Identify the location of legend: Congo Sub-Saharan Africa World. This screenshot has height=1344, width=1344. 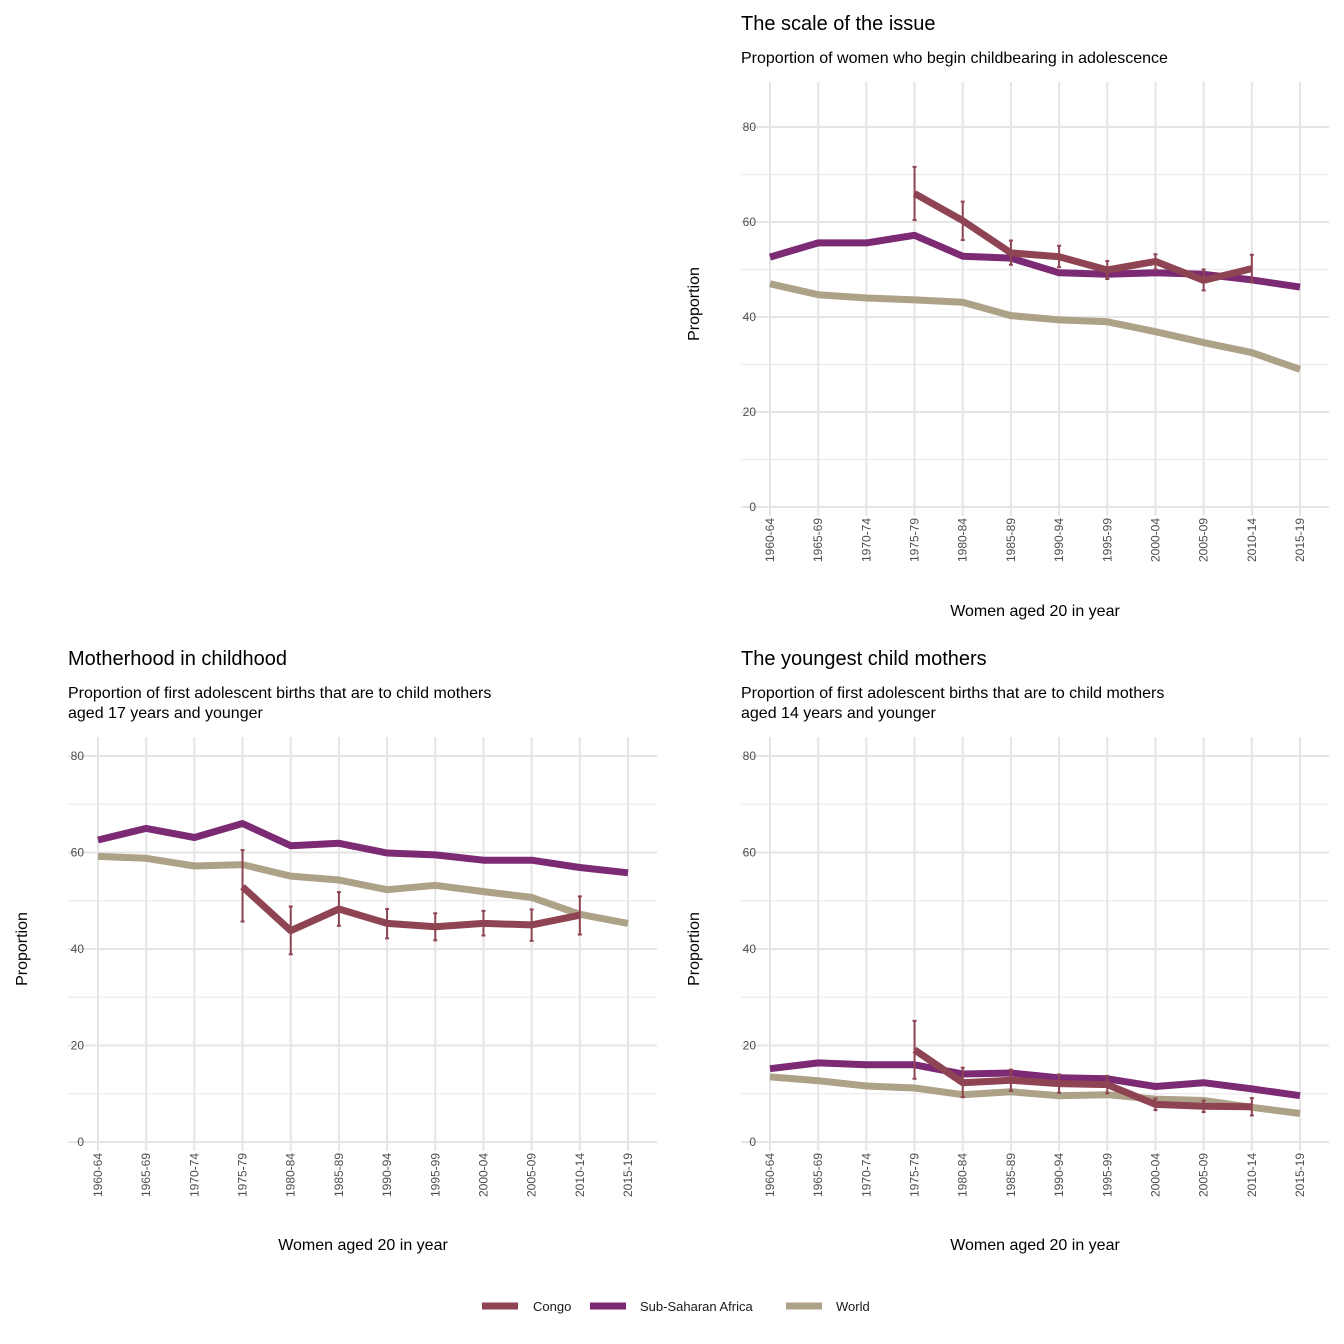
(676, 1306).